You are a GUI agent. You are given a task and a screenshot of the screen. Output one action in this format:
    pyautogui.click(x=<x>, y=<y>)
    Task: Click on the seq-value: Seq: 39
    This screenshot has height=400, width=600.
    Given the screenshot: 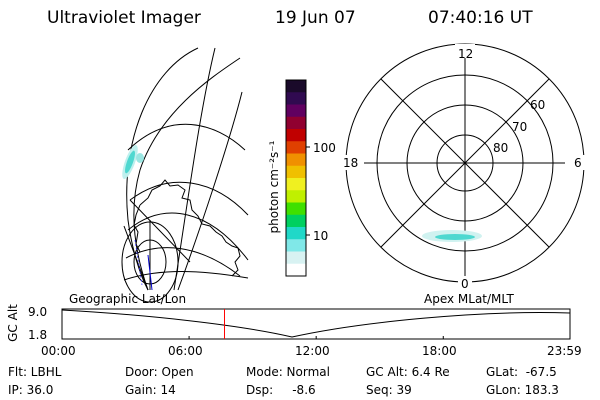 What is the action you would take?
    pyautogui.click(x=389, y=390)
    